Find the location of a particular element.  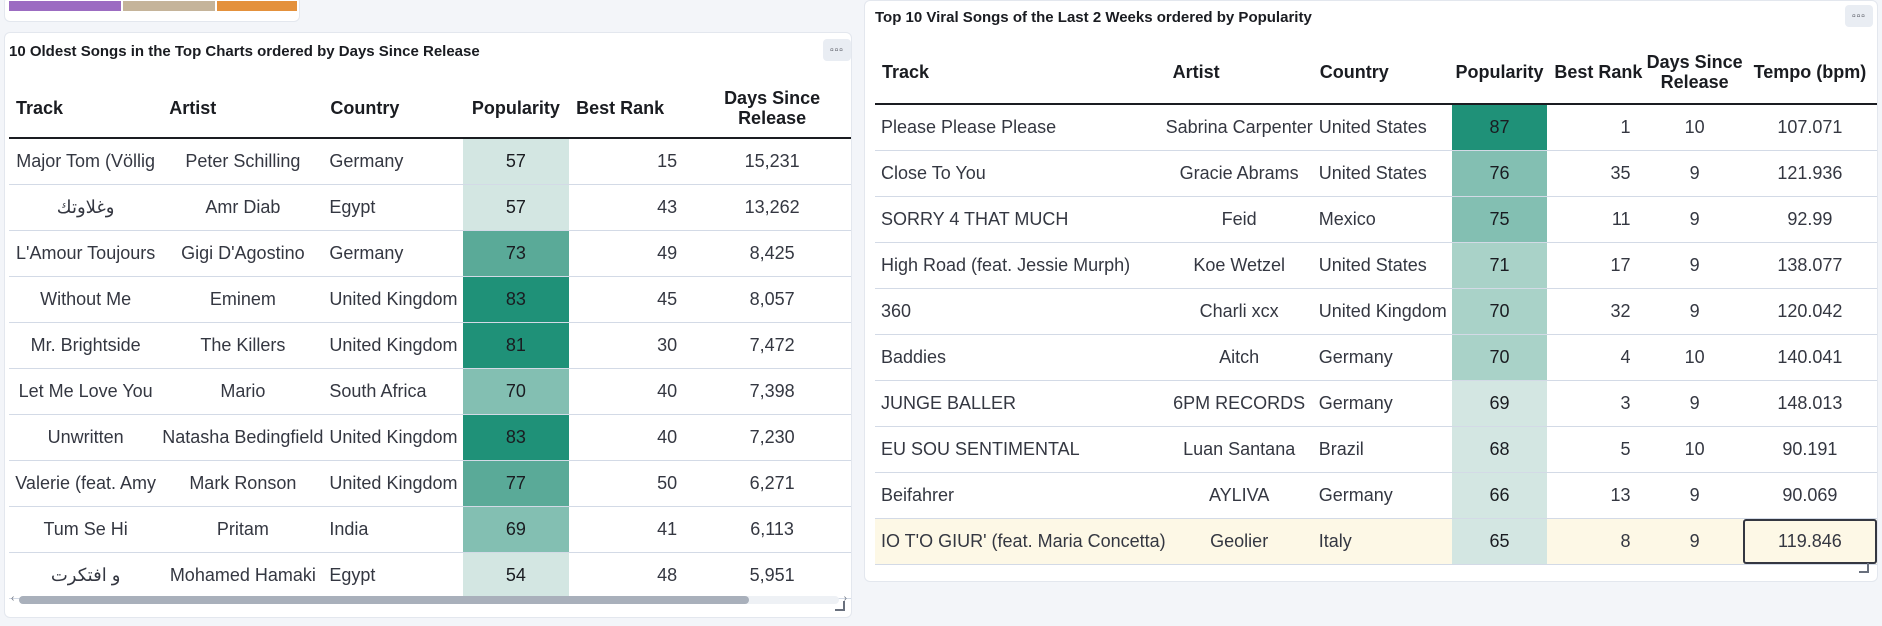

cell-country: South Africa is located at coordinates (393, 391).